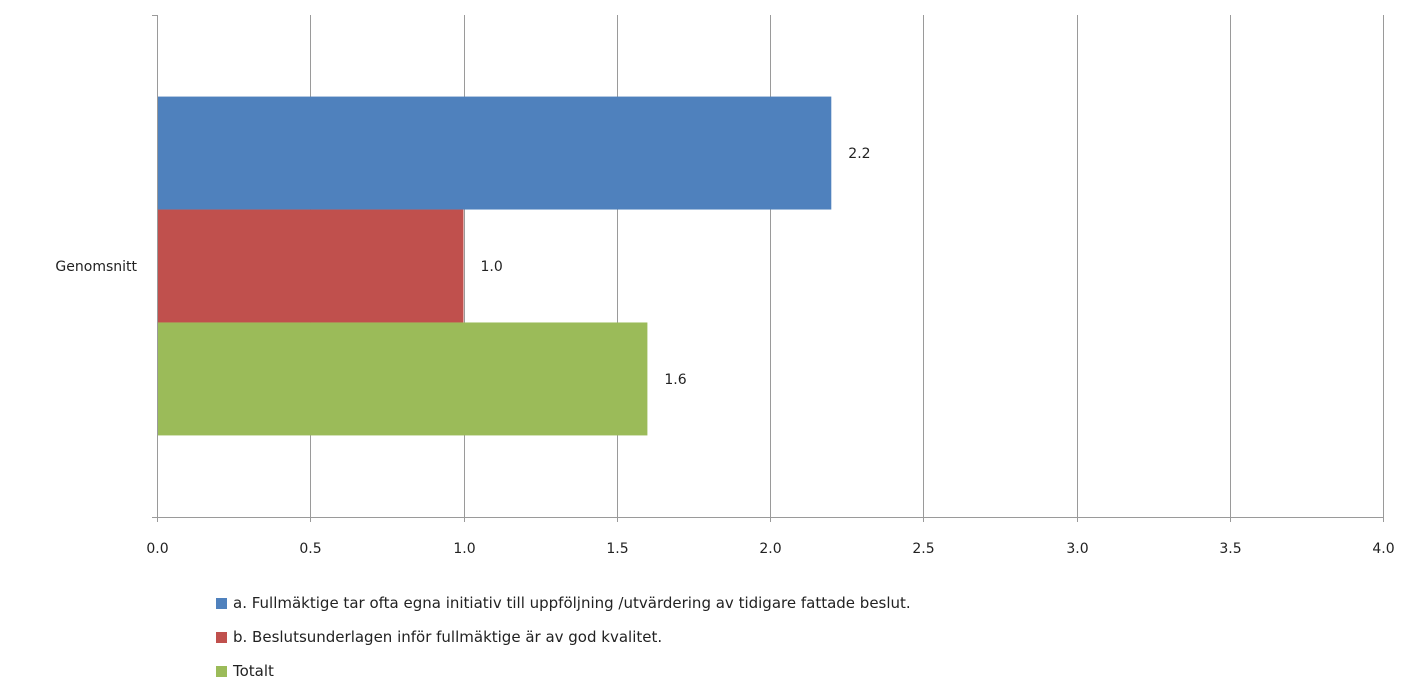 This screenshot has width=1401, height=698. What do you see at coordinates (1383, 549) in the screenshot?
I see `x-tick-label: 4.0` at bounding box center [1383, 549].